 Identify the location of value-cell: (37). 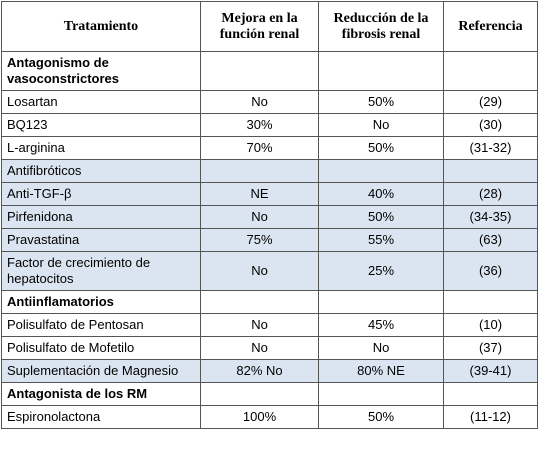
(490, 348).